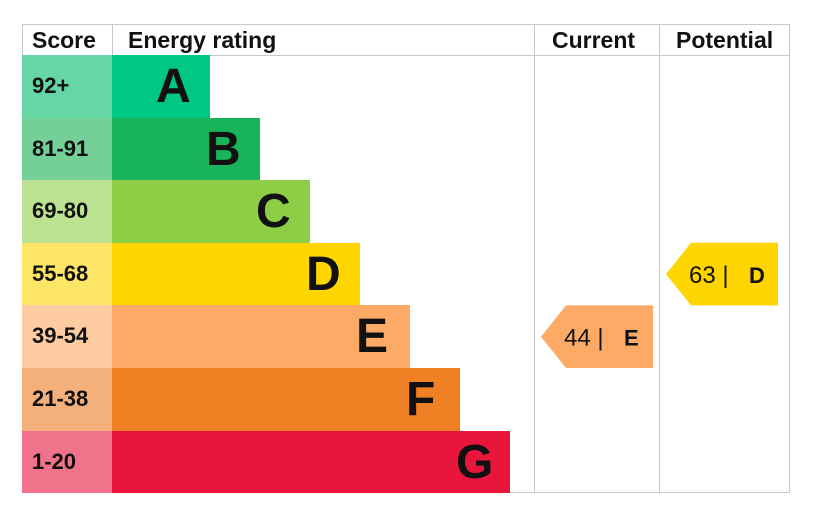 This screenshot has height=526, width=831. I want to click on rating-letter-a: A, so click(173, 86).